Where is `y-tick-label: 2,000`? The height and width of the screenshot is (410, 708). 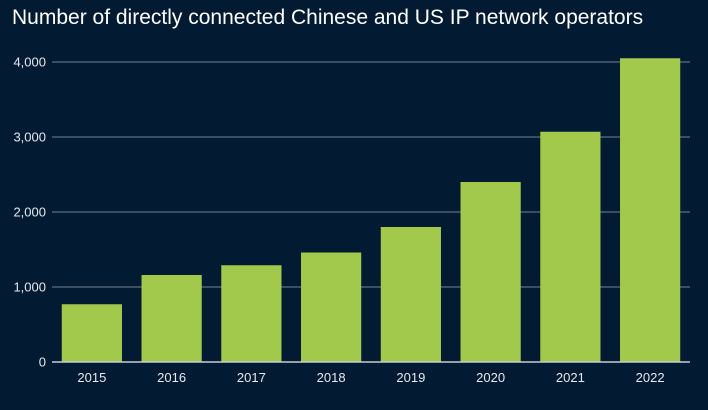 y-tick-label: 2,000 is located at coordinates (29, 212).